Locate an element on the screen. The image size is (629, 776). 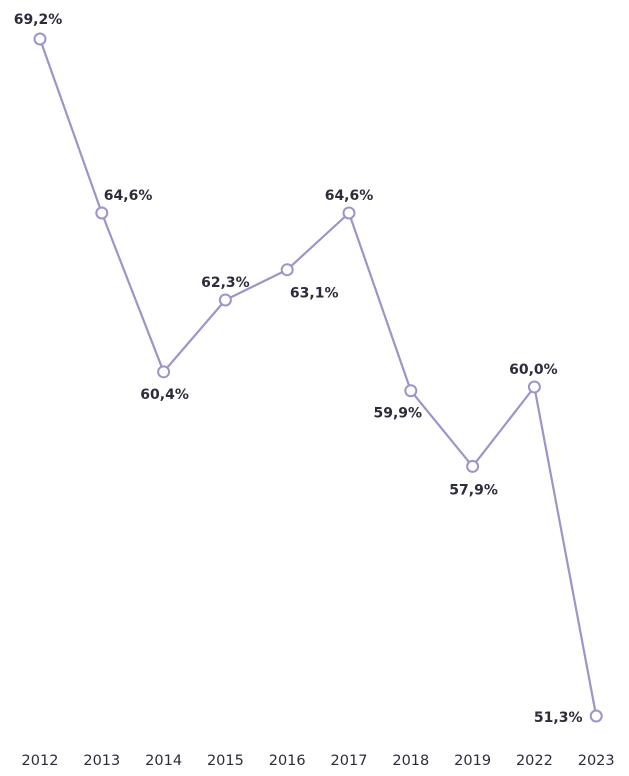
data-point-2014 is located at coordinates (164, 372).